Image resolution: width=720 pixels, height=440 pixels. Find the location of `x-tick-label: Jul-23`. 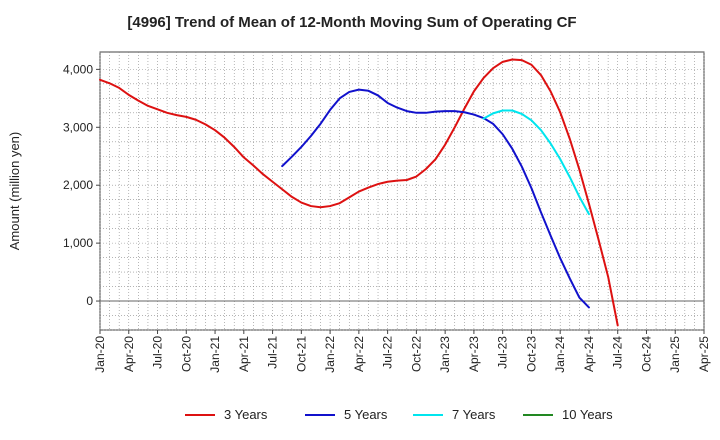

x-tick-label: Jul-23 is located at coordinates (503, 352).